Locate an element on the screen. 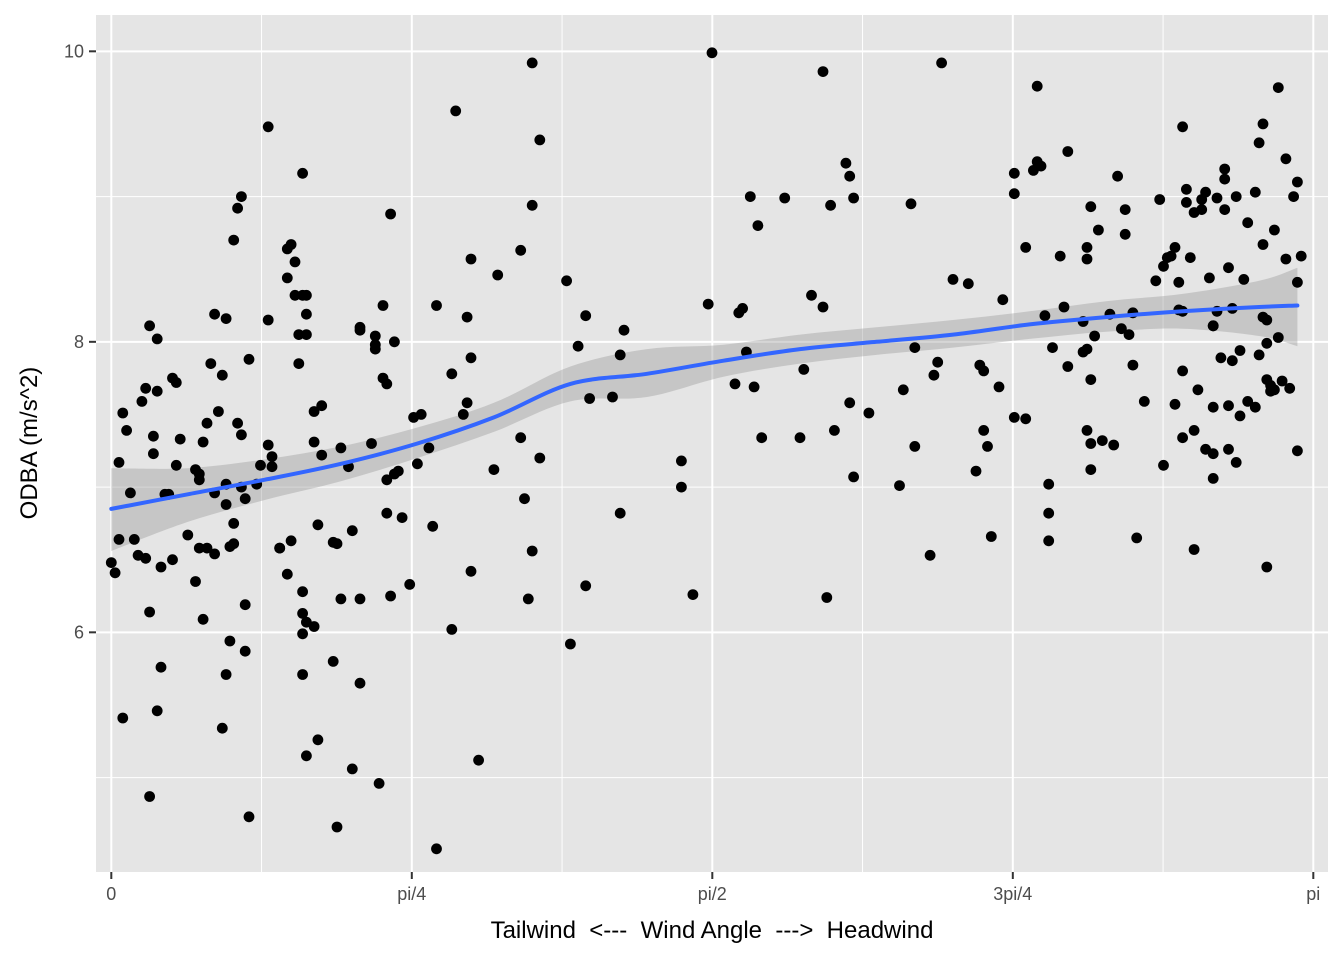  x-tick-label: pi/2 is located at coordinates (712, 894).